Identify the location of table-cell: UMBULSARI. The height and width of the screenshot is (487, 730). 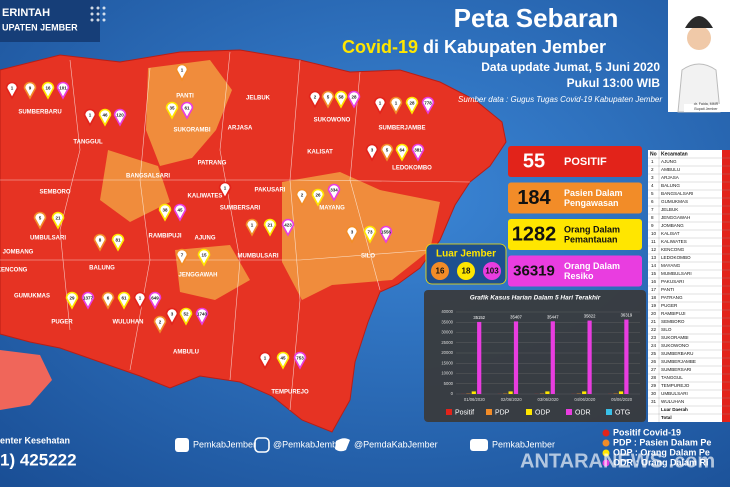
(674, 393).